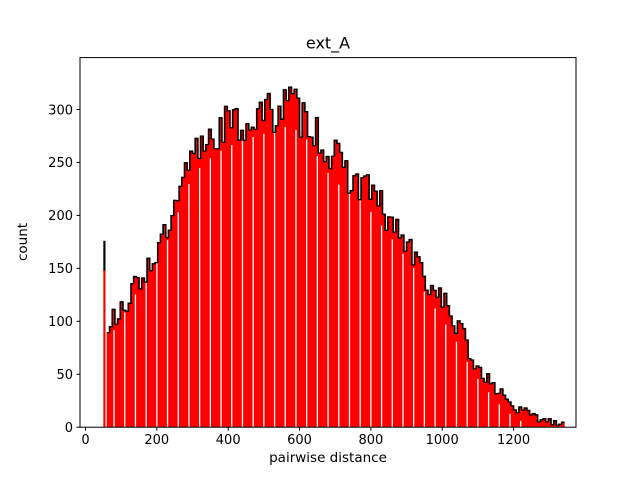  I want to click on y-tick-label: 0, so click(69, 428).